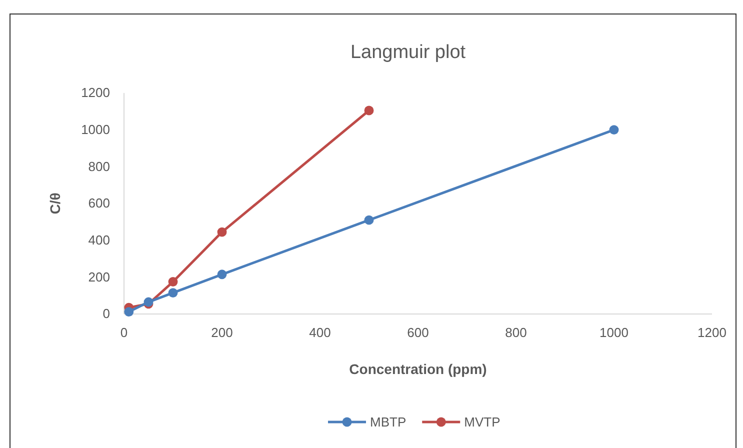 The width and height of the screenshot is (743, 448). Describe the element at coordinates (408, 52) in the screenshot. I see `chart-title: Langmuir plot` at that location.